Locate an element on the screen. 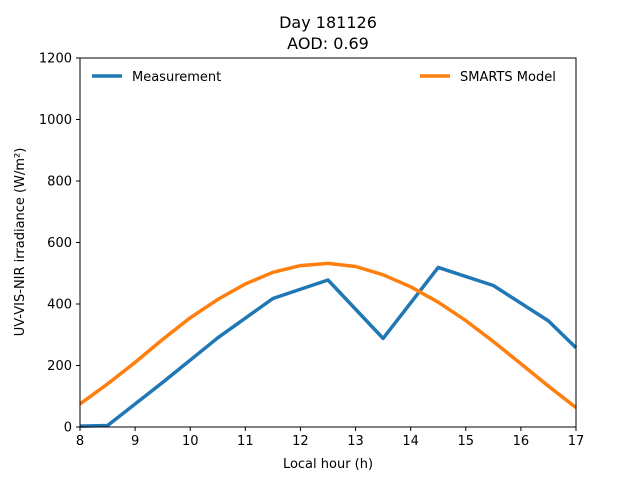 The image size is (640, 480). y-tick-label: 600 is located at coordinates (59, 243).